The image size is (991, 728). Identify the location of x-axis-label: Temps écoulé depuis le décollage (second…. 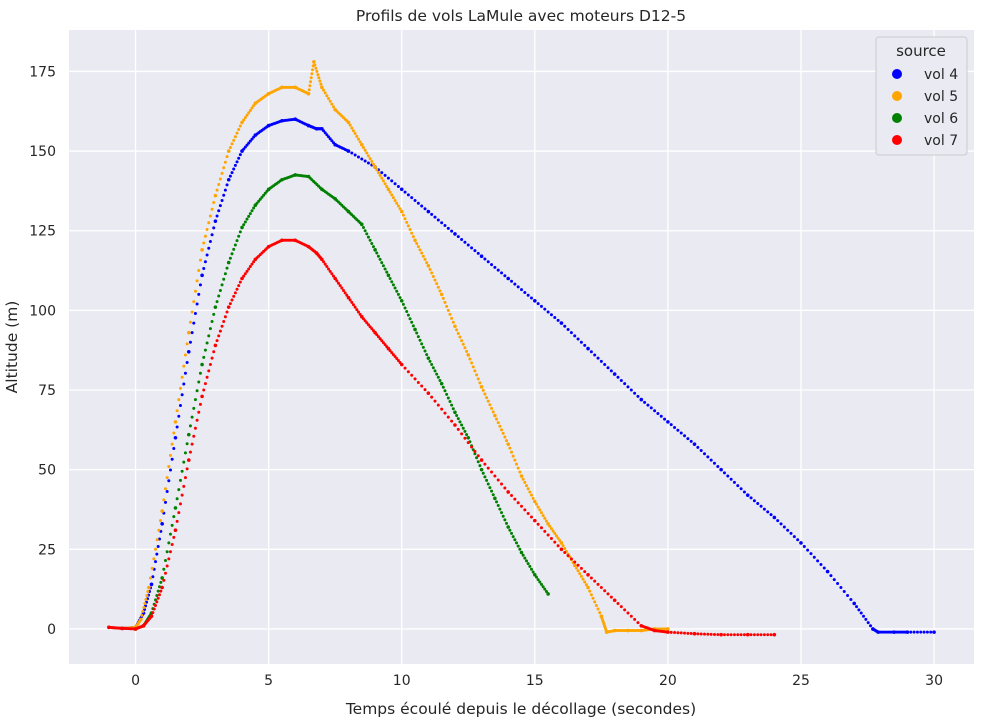
(520, 709).